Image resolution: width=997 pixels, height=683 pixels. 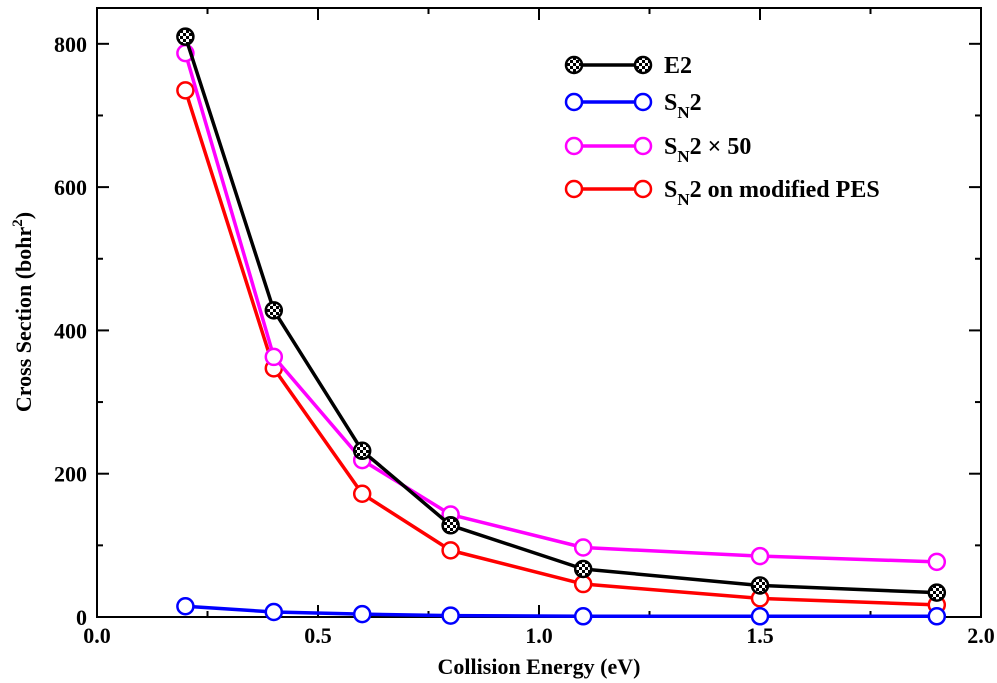 I want to click on y-axis-label-base: Cross Section (bohr, so click(x=23, y=319).